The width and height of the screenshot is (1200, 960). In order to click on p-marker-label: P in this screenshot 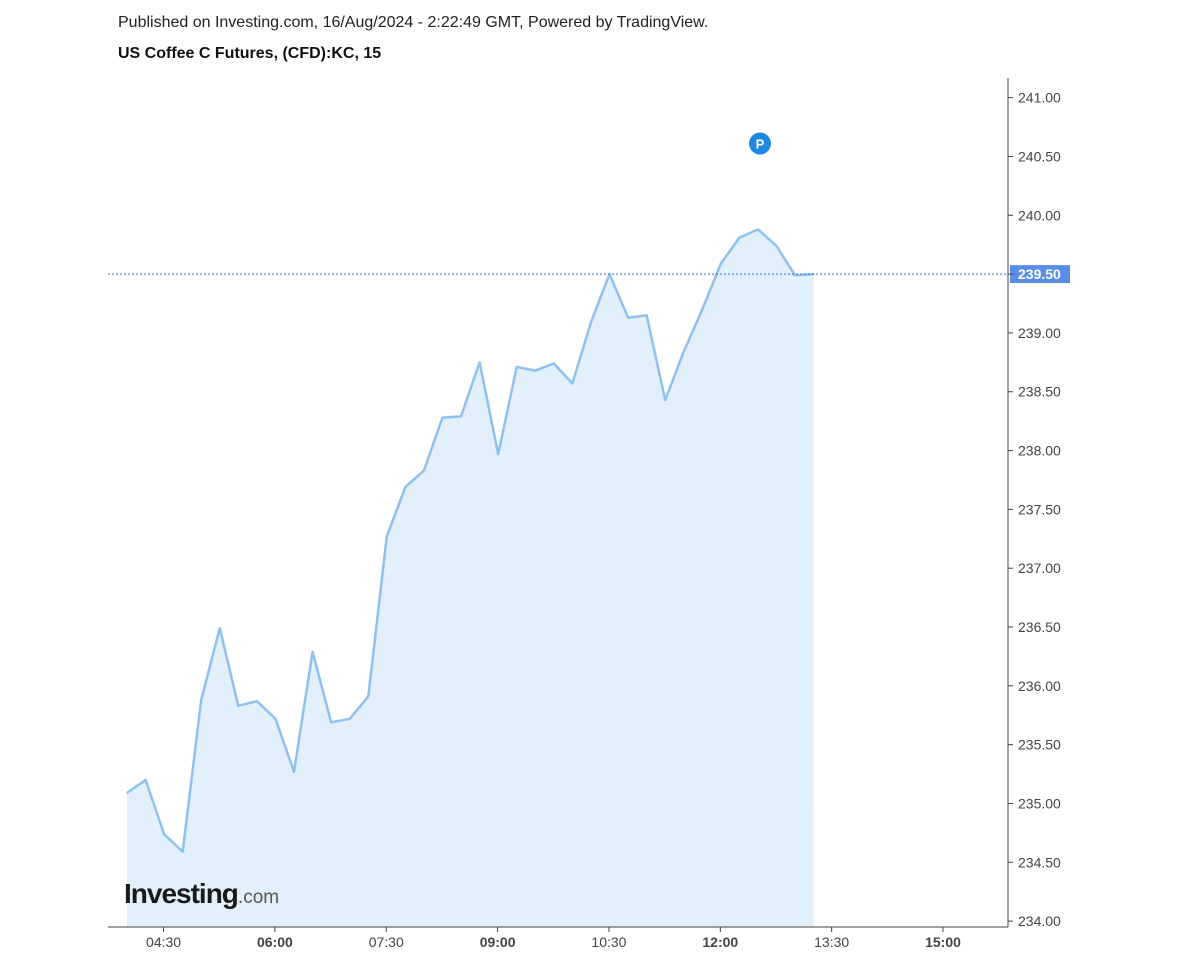, I will do `click(760, 144)`.